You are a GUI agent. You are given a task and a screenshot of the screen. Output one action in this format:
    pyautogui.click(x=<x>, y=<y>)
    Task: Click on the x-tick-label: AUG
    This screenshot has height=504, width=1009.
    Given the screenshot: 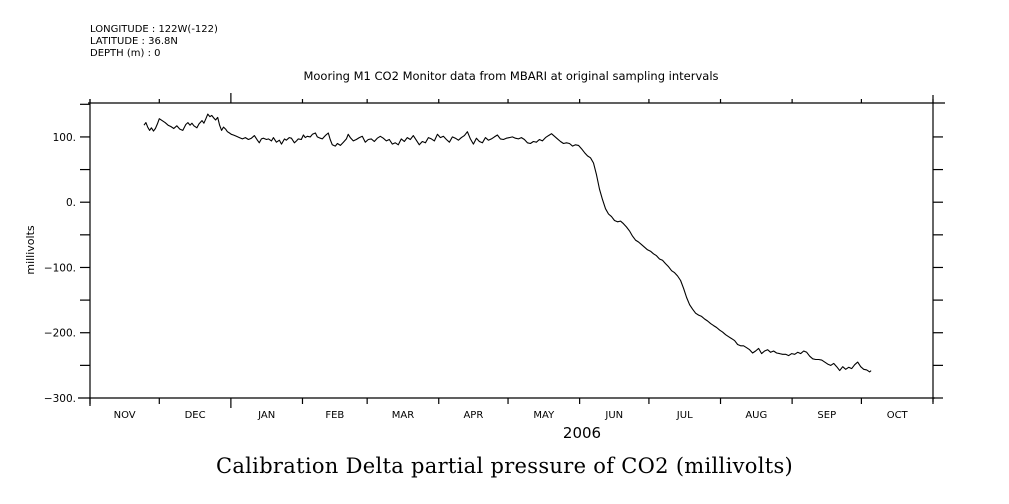 What is the action you would take?
    pyautogui.click(x=756, y=415)
    